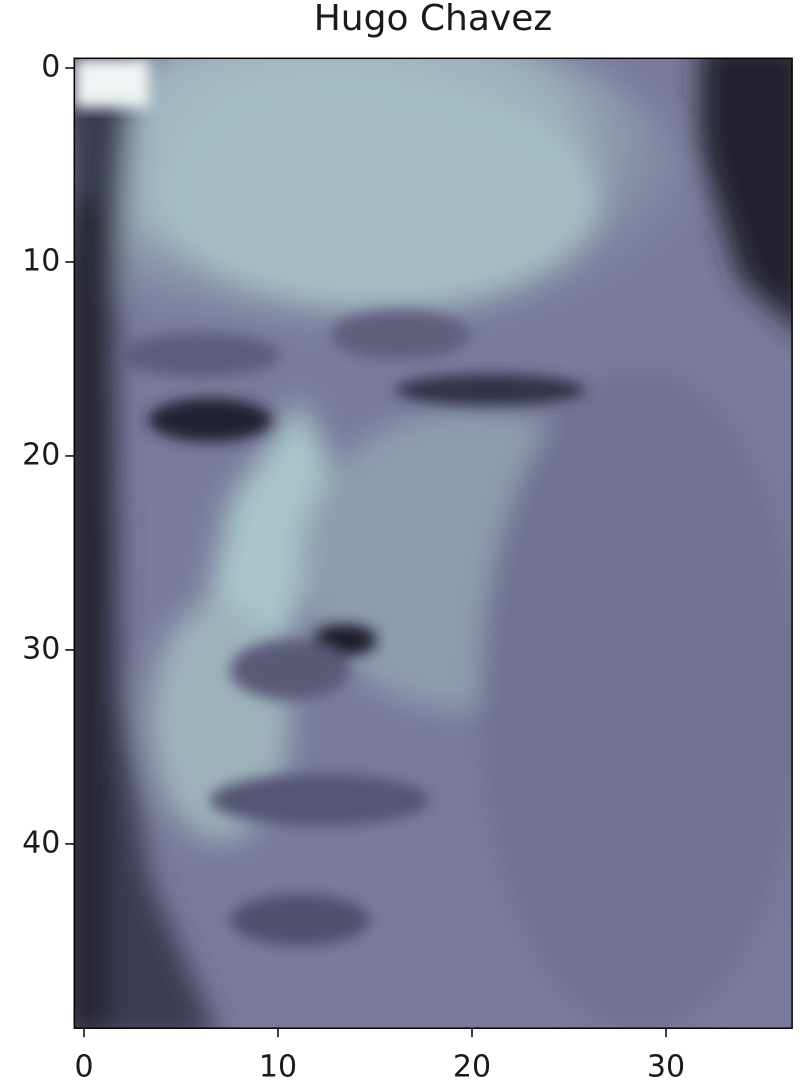 The width and height of the screenshot is (800, 1088). I want to click on x-tick-label: 20, so click(472, 1067).